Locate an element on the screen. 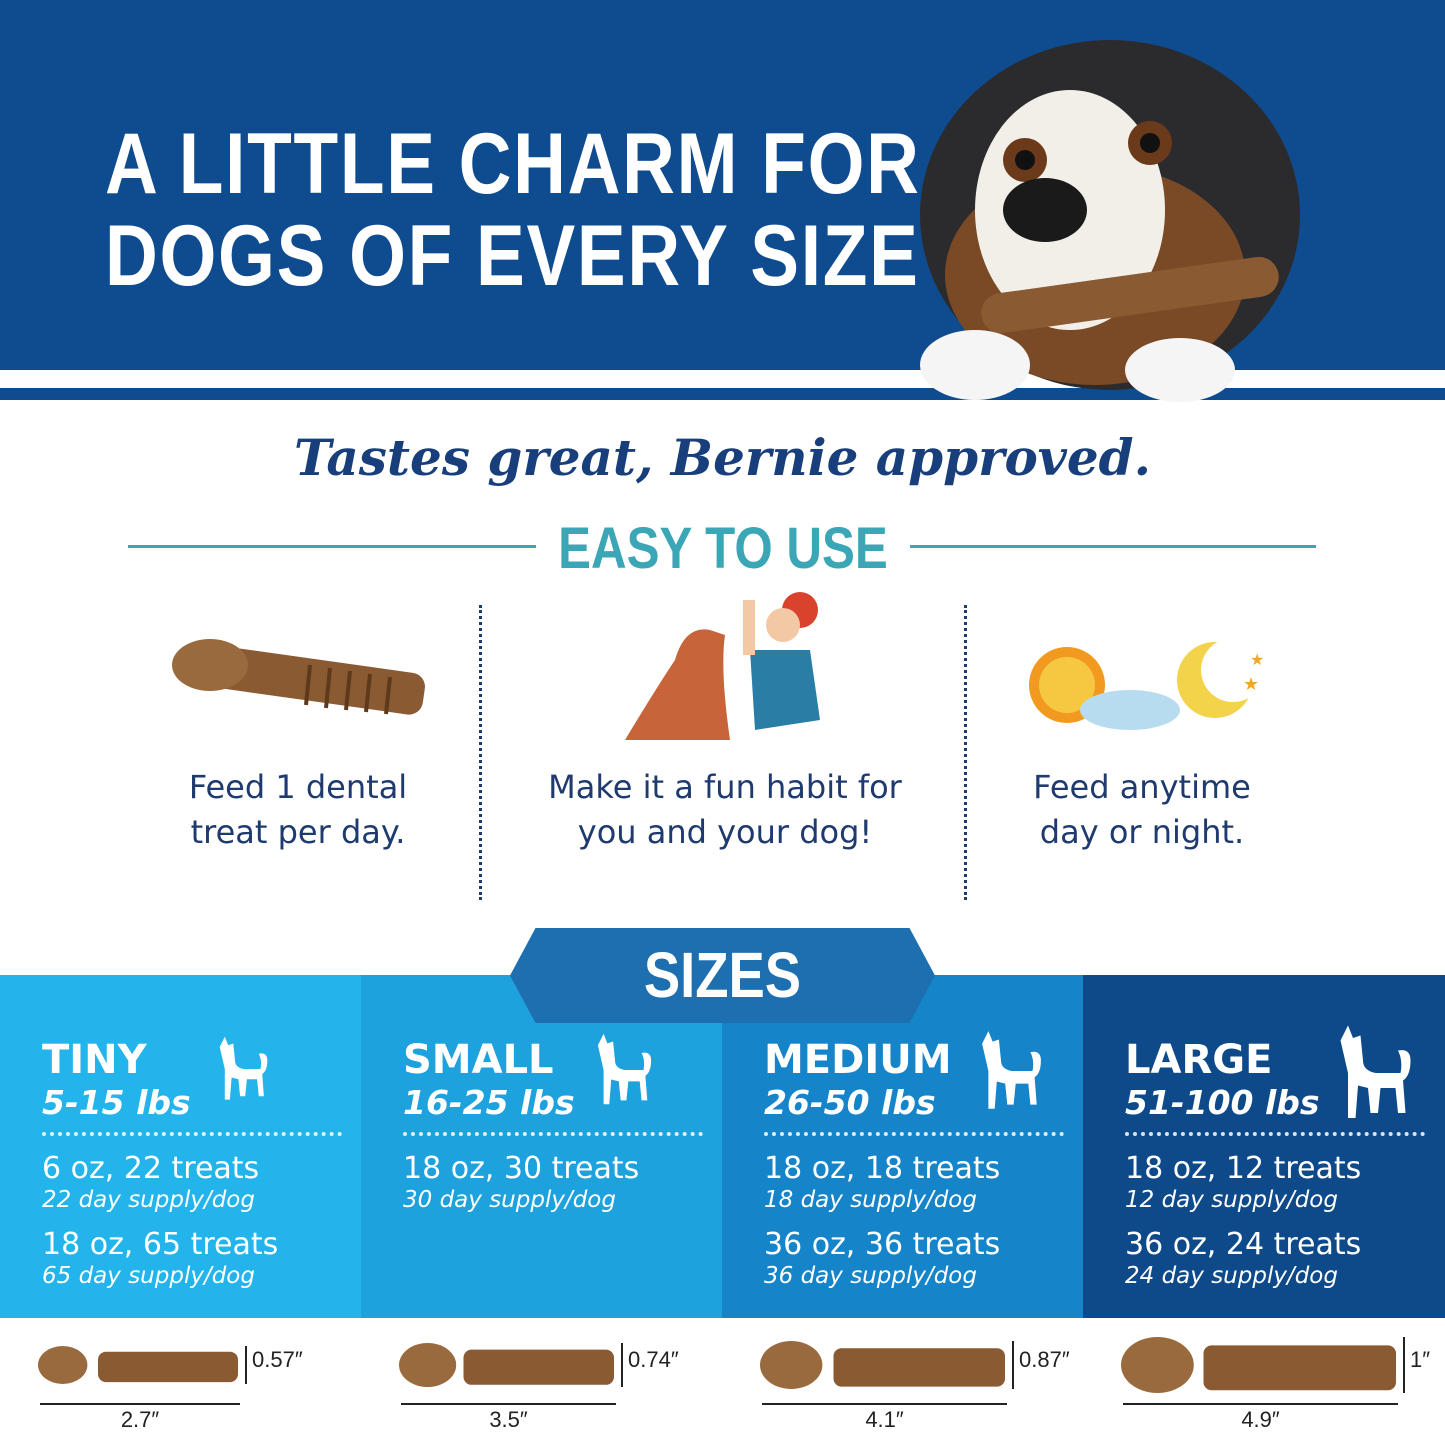 The height and width of the screenshot is (1433, 1445). divider-line-right is located at coordinates (1113, 546).